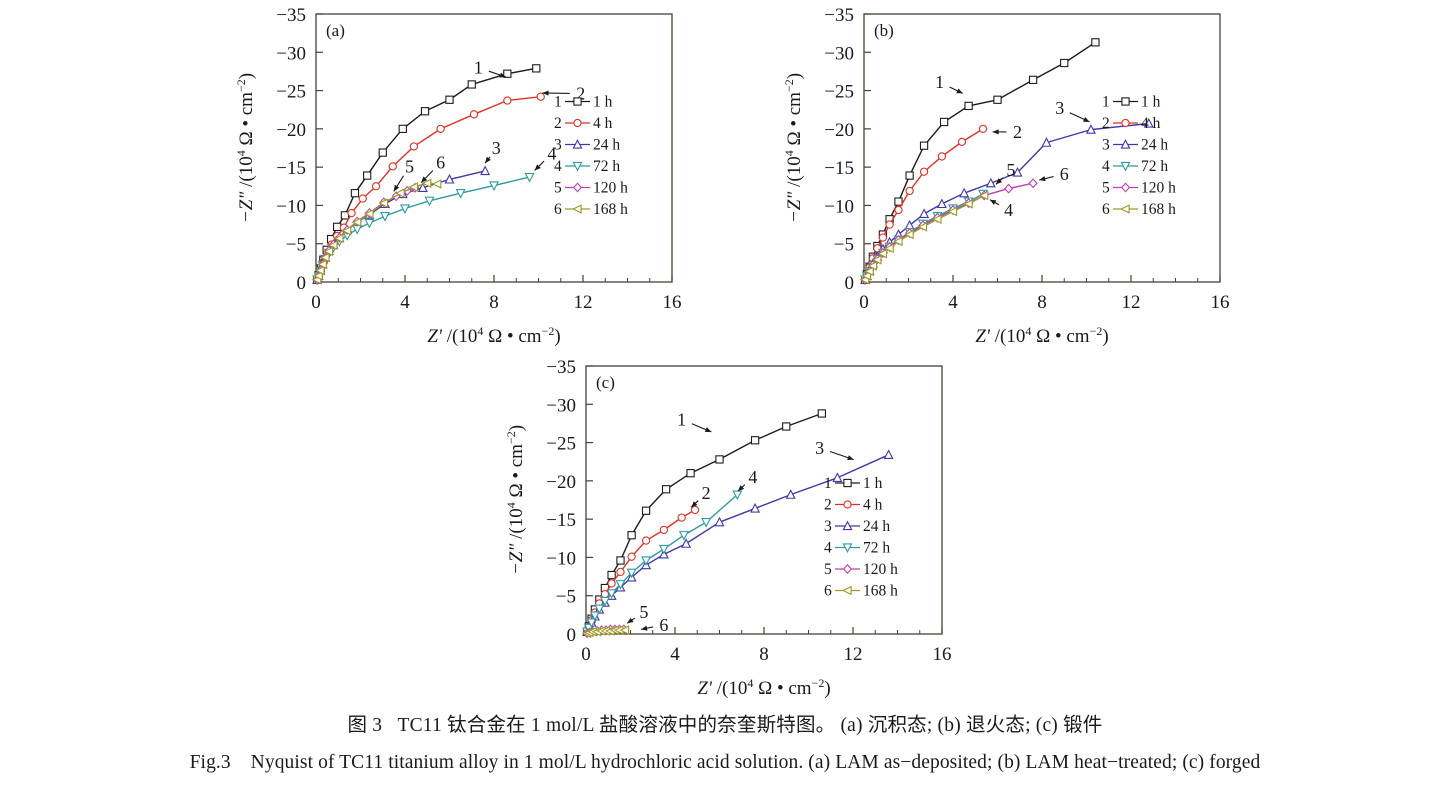  What do you see at coordinates (492, 151) in the screenshot?
I see `curve-annotation-3: 3` at bounding box center [492, 151].